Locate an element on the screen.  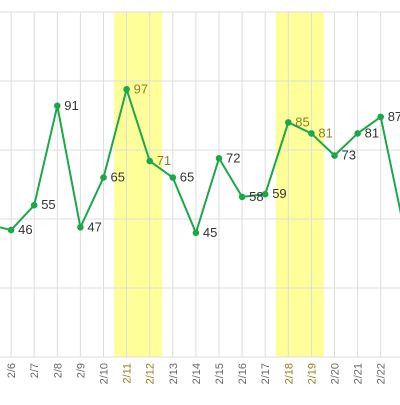
data-label: 91 is located at coordinates (71, 105).